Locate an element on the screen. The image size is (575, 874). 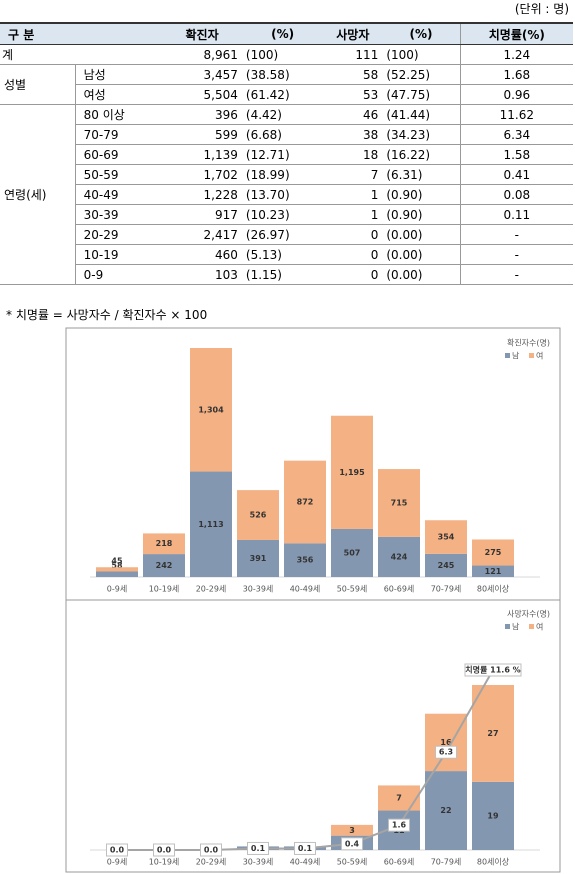
value-cell: 103 is located at coordinates (202, 274).